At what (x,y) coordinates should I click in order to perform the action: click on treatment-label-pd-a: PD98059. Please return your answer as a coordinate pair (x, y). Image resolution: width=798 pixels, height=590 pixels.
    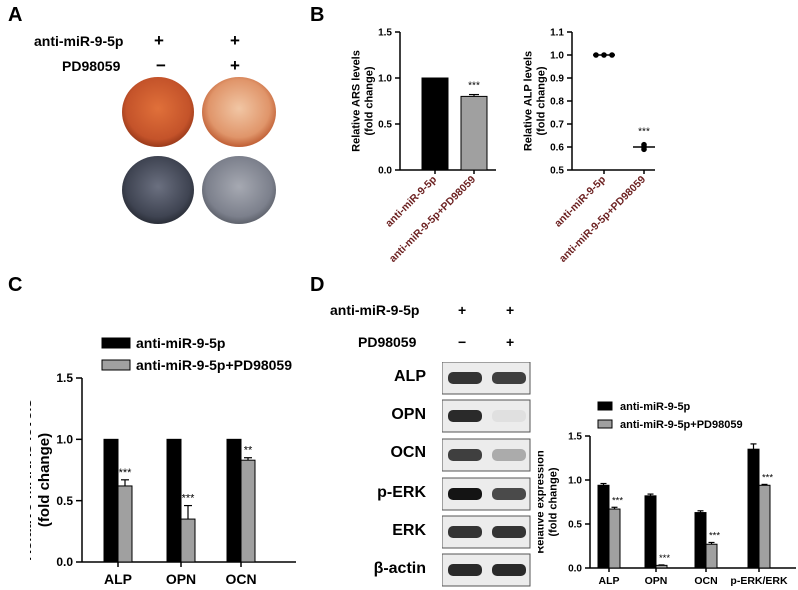
    Looking at the image, I should click on (91, 66).